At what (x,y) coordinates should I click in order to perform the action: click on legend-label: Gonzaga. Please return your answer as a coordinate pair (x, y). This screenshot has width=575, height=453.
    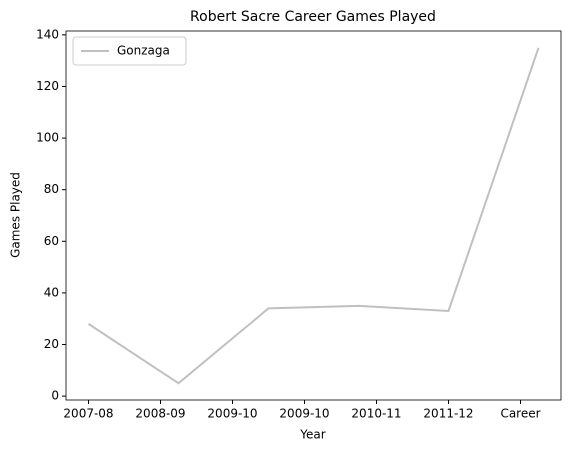
    Looking at the image, I should click on (143, 51).